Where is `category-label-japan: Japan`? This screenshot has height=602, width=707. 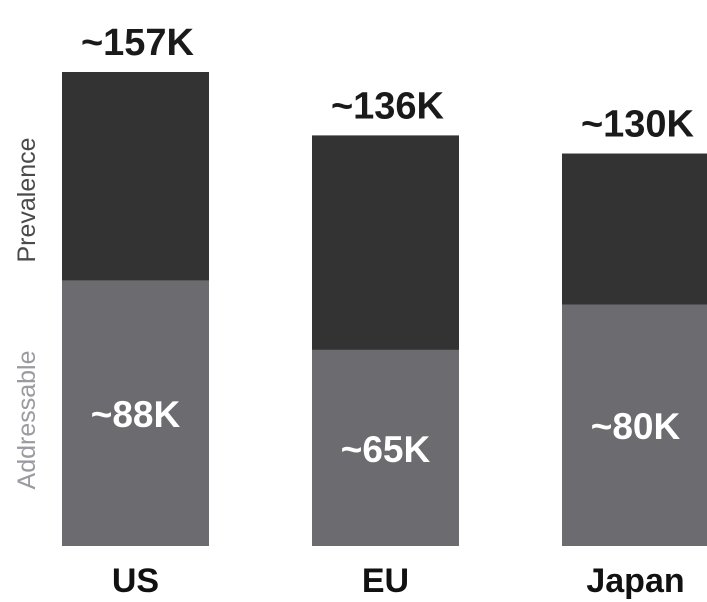 category-label-japan: Japan is located at coordinates (635, 581).